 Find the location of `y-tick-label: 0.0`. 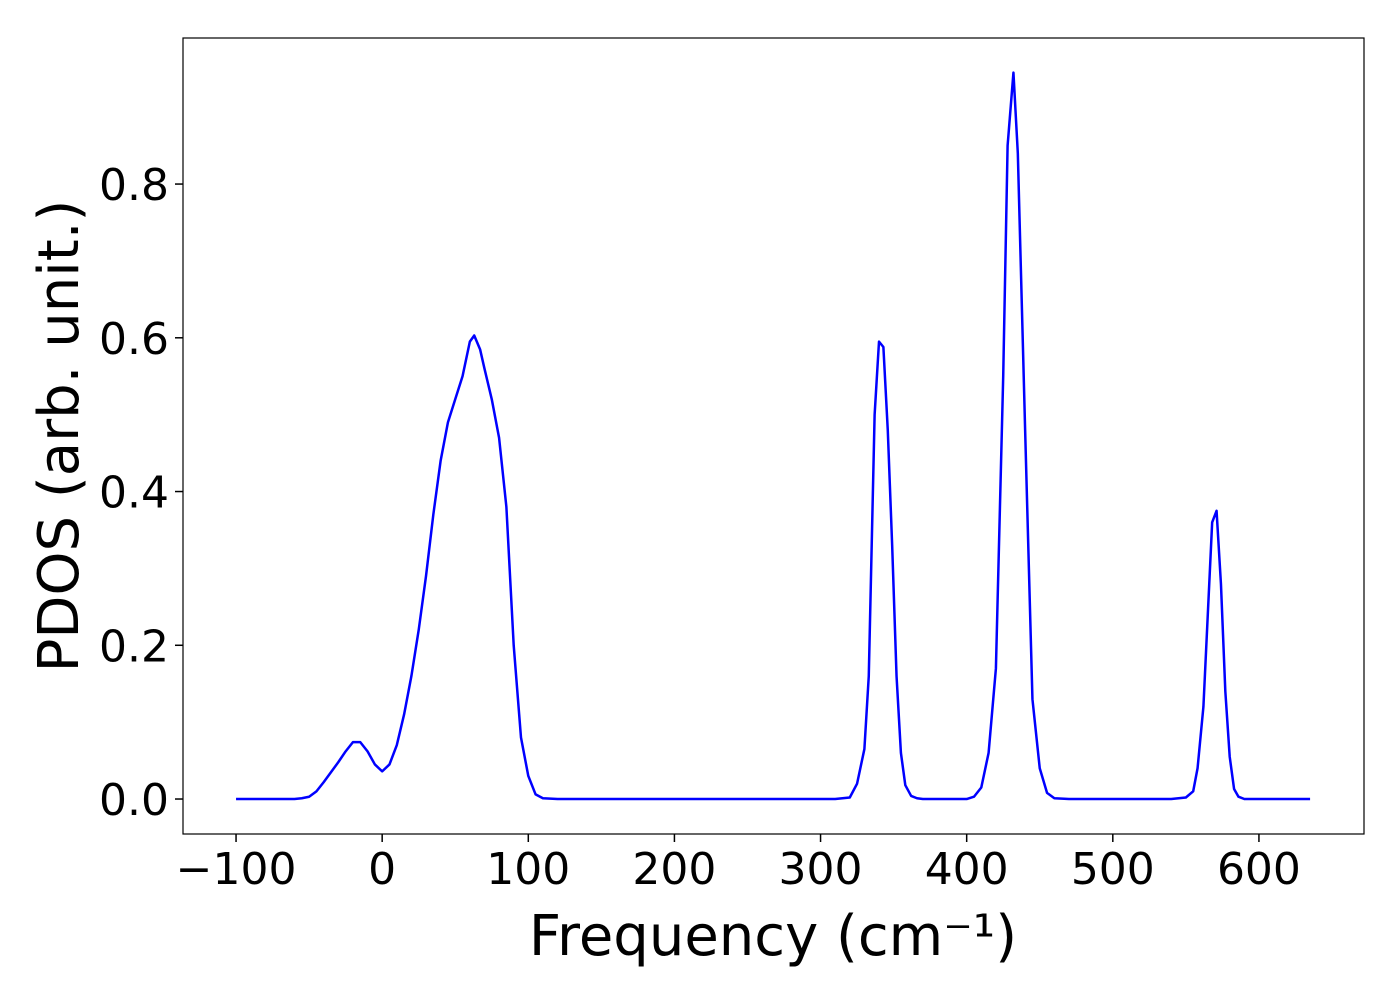

y-tick-label: 0.0 is located at coordinates (134, 800).